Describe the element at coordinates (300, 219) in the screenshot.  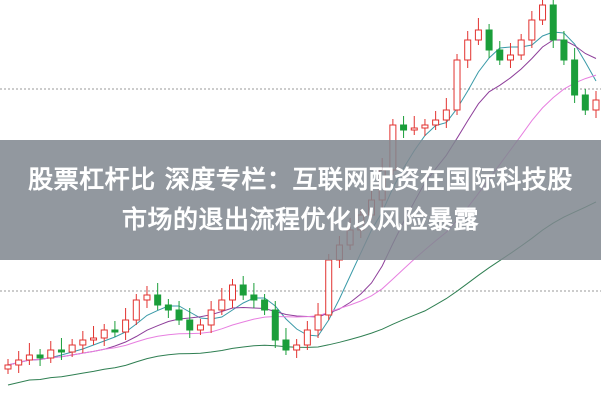
I see `title-line-2: 市场的退出流程优化以风险暴露` at that location.